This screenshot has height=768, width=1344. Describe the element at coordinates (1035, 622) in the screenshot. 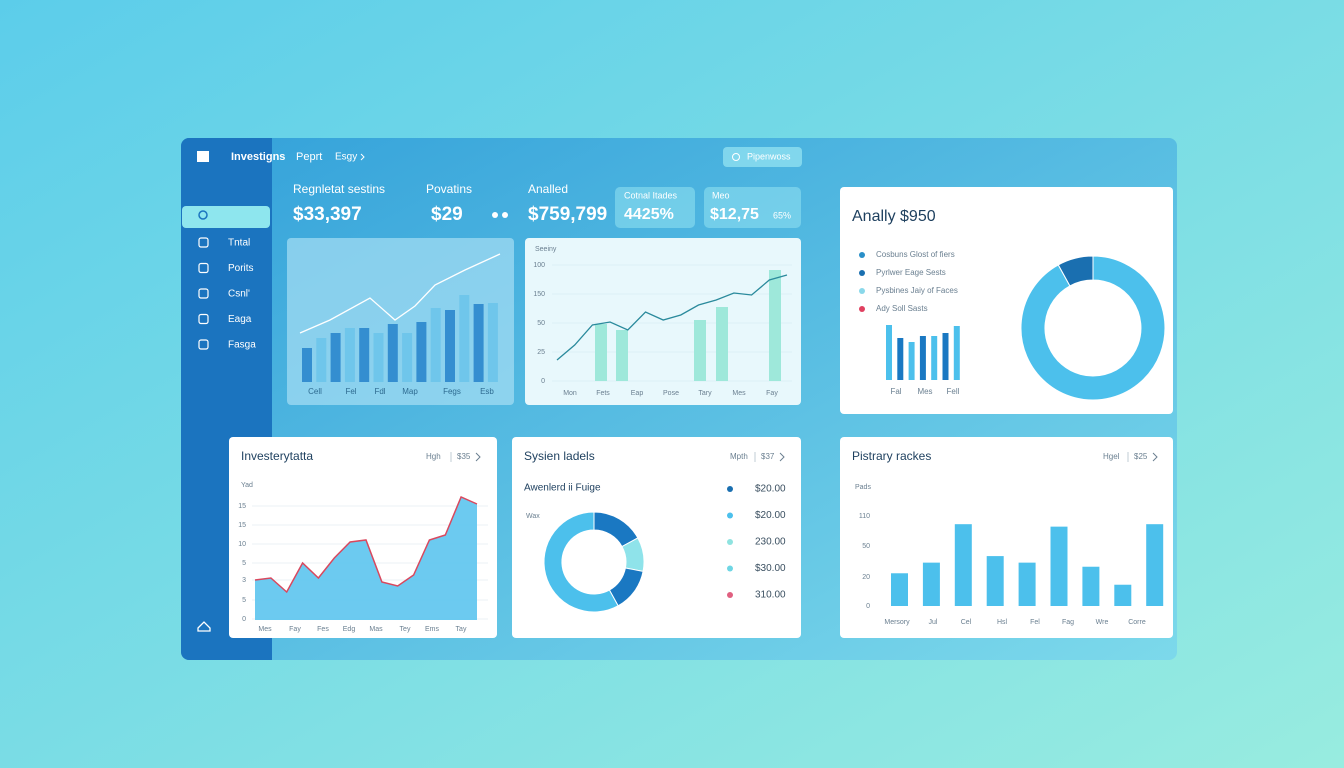

I see `x-tick-label: Fel` at that location.